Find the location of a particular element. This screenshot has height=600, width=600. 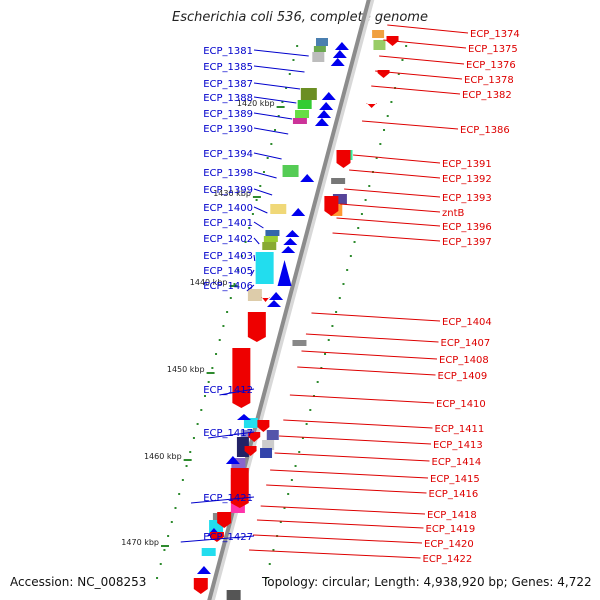

gene-label-right: ECP_1409 is located at coordinates (463, 376).